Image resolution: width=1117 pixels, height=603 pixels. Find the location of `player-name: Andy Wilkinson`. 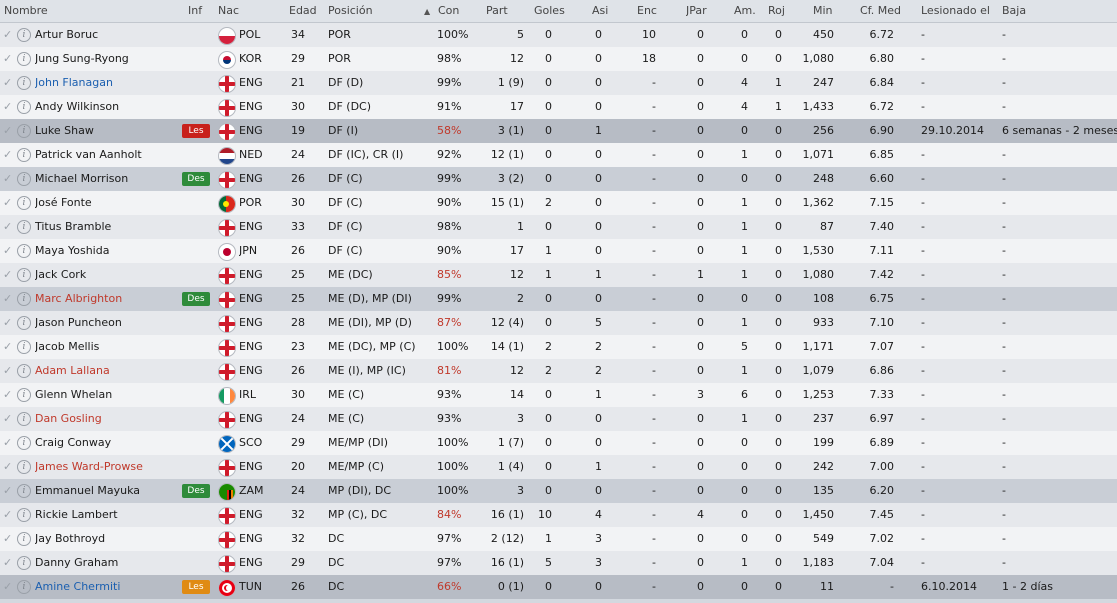

player-name: Andy Wilkinson is located at coordinates (77, 106).